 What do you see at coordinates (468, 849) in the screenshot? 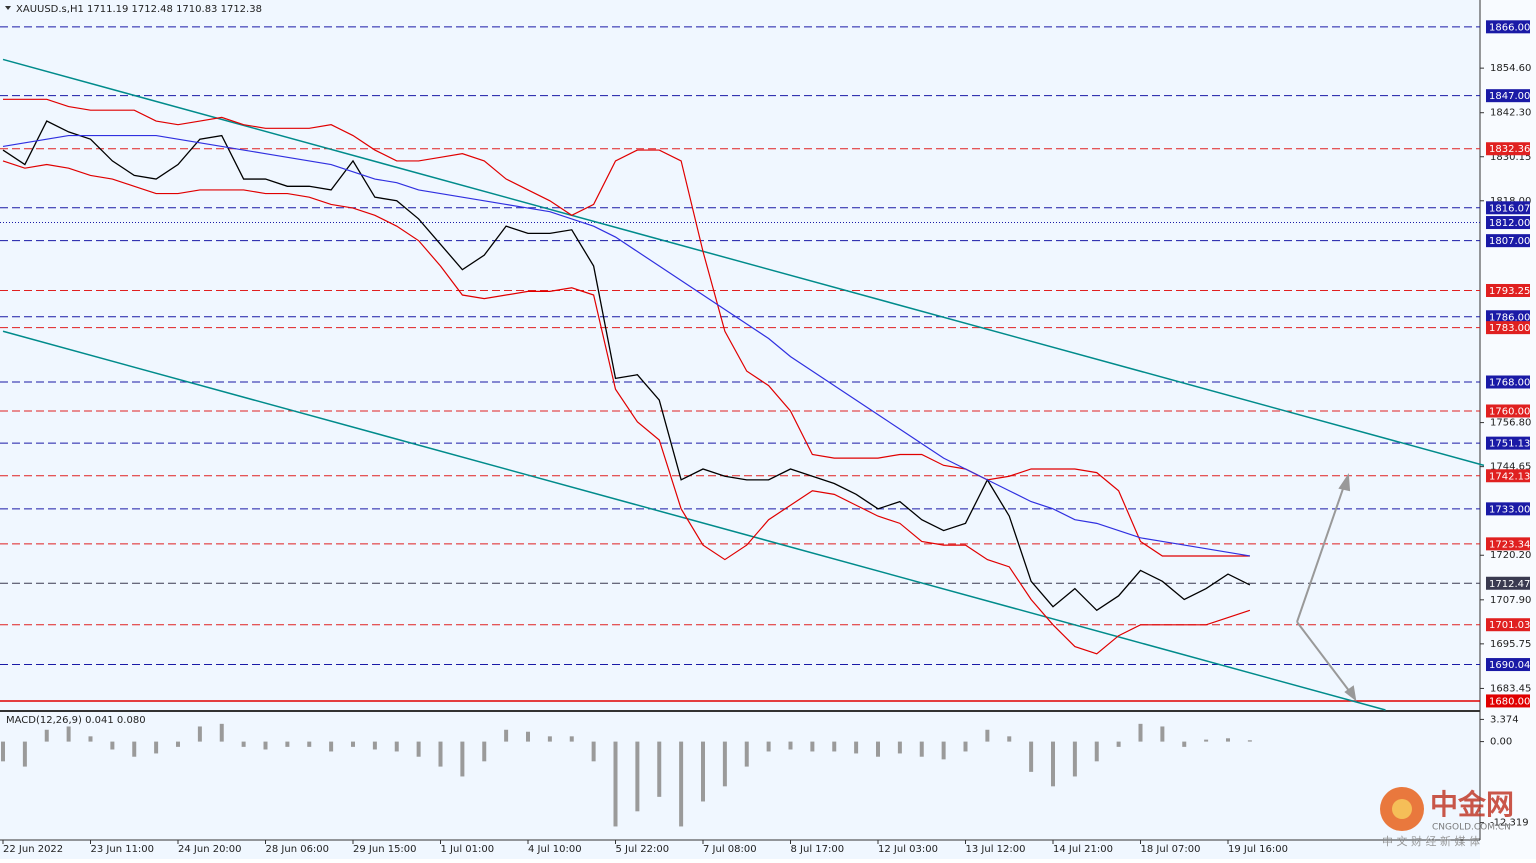
I see `x-tick-label: 1 Jul 01:00` at bounding box center [468, 849].